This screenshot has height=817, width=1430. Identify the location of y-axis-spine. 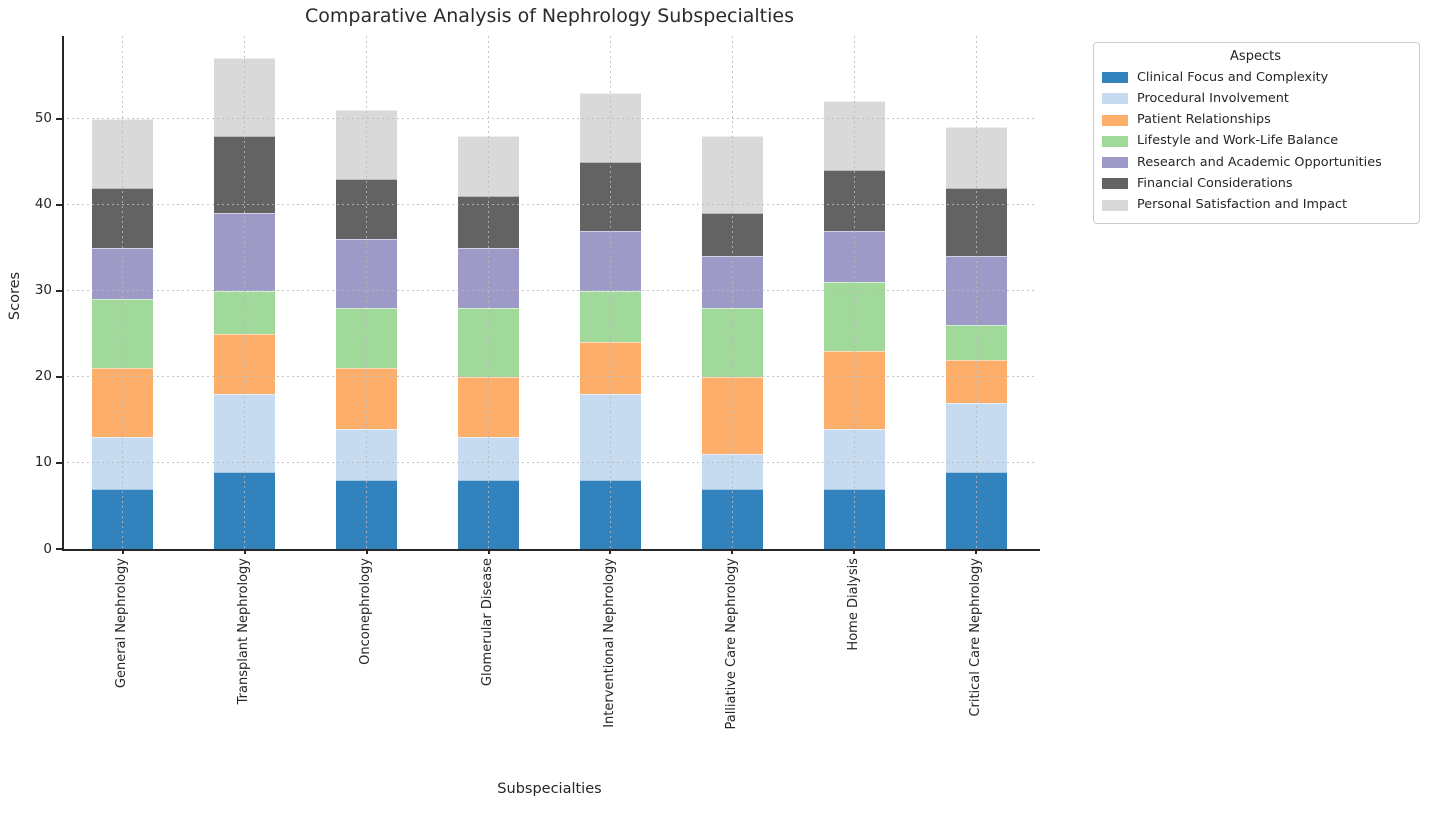
(63, 292).